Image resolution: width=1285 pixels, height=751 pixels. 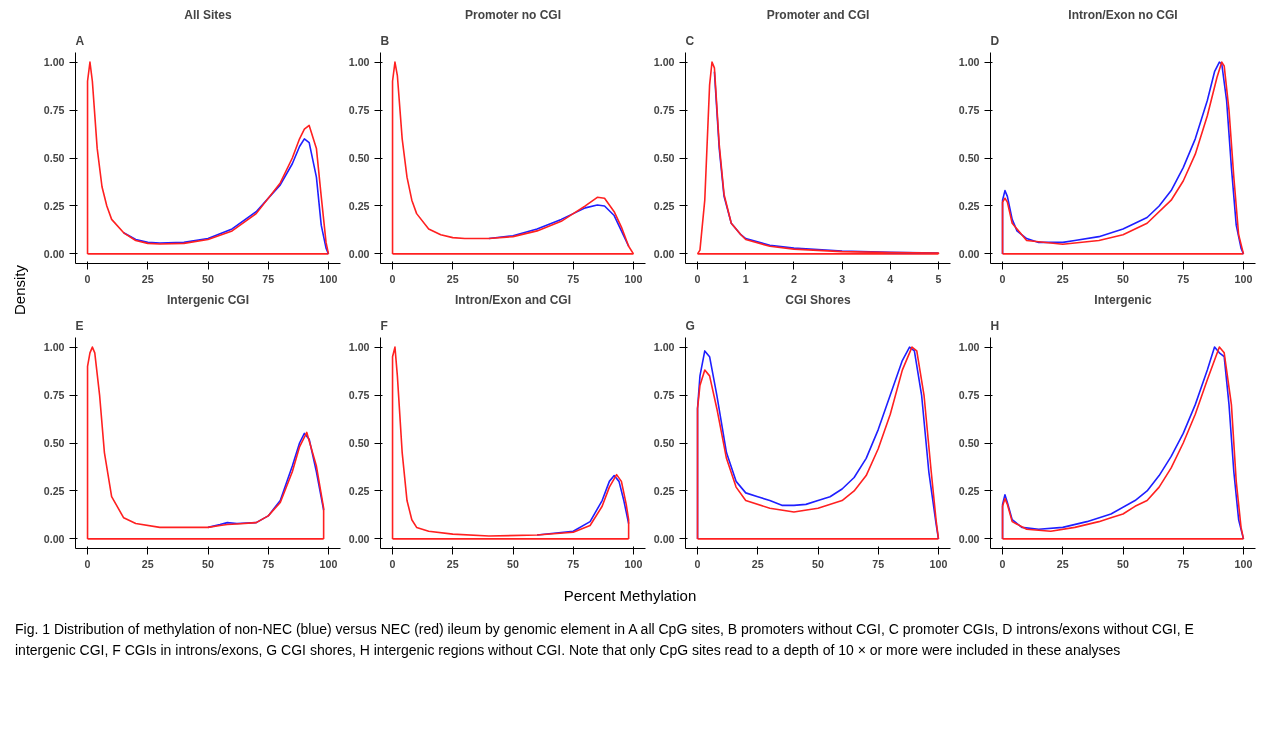 I want to click on chart-subtitle: G, so click(x=690, y=325).